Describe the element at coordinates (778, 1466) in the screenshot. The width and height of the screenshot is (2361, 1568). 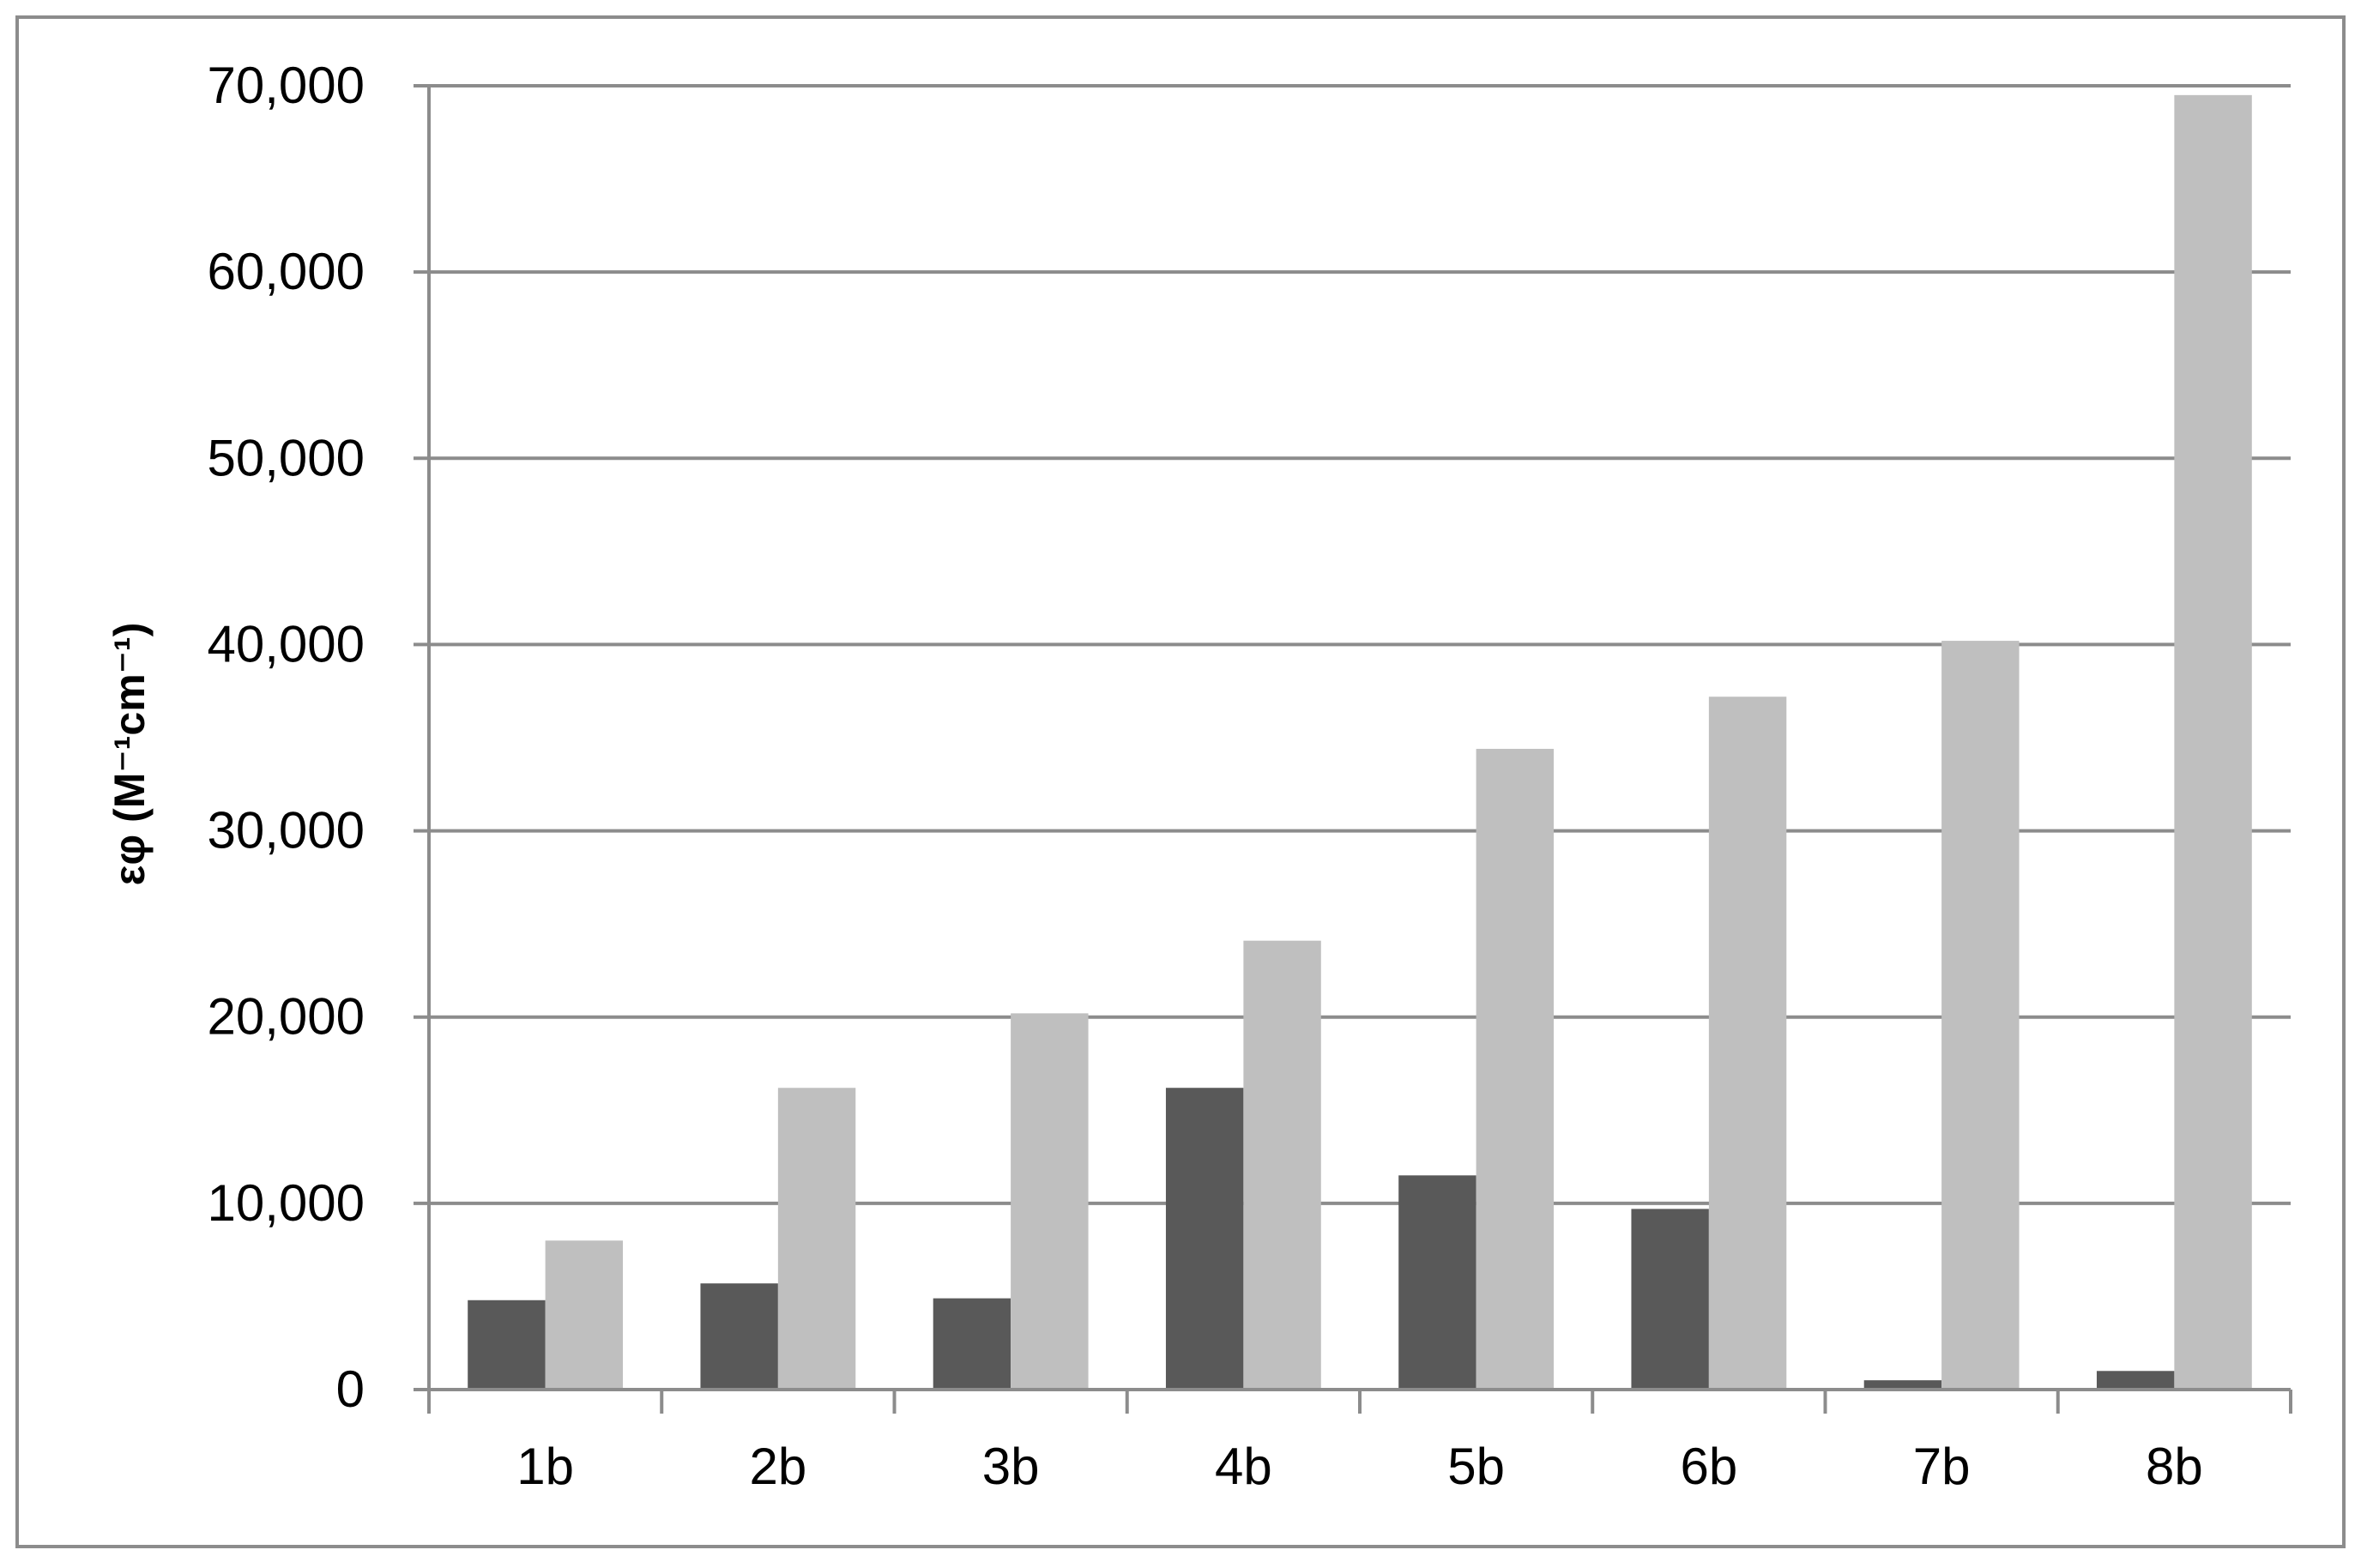
I see `x-tick-label-2b: 2b` at that location.